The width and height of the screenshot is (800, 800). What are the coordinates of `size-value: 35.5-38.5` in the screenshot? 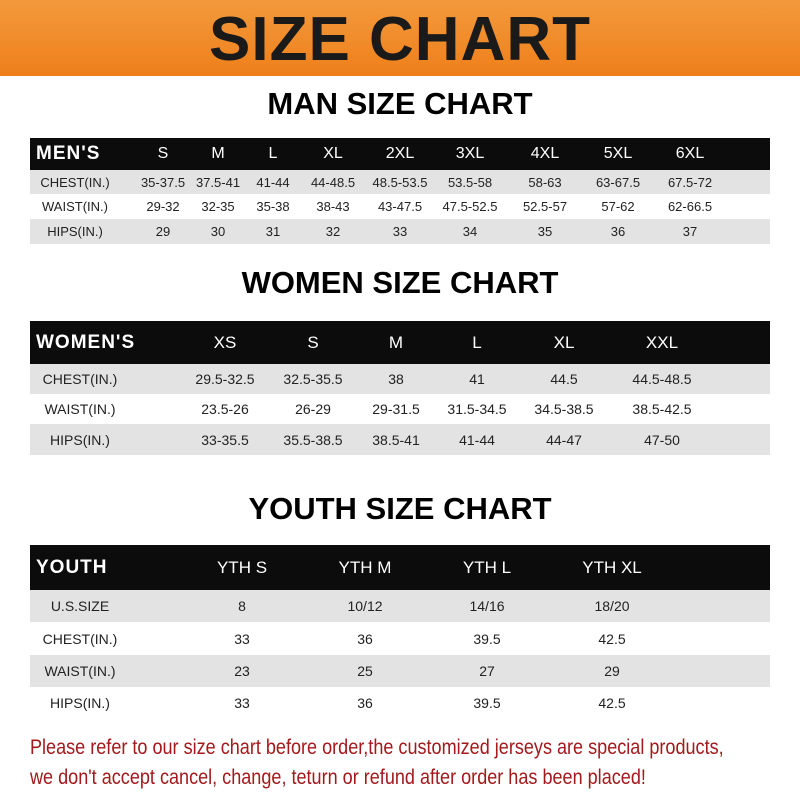 It's located at (313, 439).